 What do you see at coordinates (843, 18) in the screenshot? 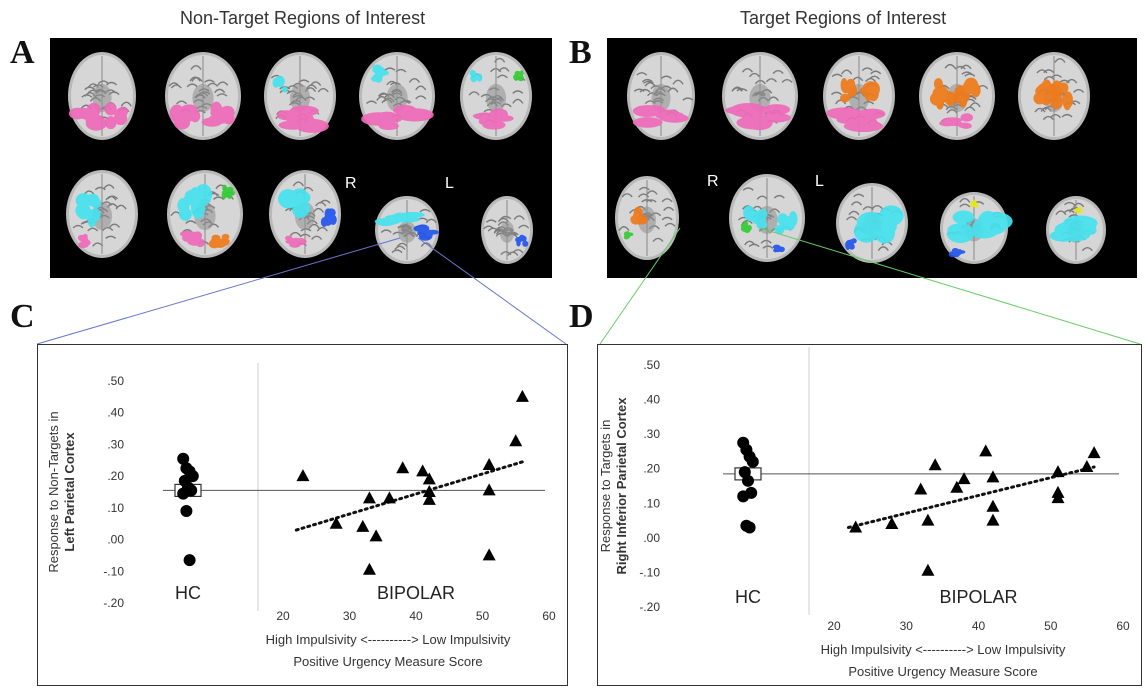
I see `panel-b-title: Target Regions of Interest` at bounding box center [843, 18].